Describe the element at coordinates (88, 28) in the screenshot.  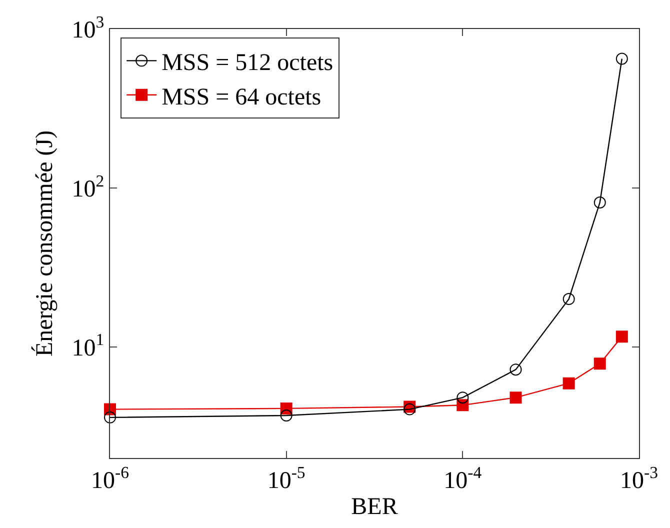
I see `y-tick-label: 10$^{3}$` at that location.